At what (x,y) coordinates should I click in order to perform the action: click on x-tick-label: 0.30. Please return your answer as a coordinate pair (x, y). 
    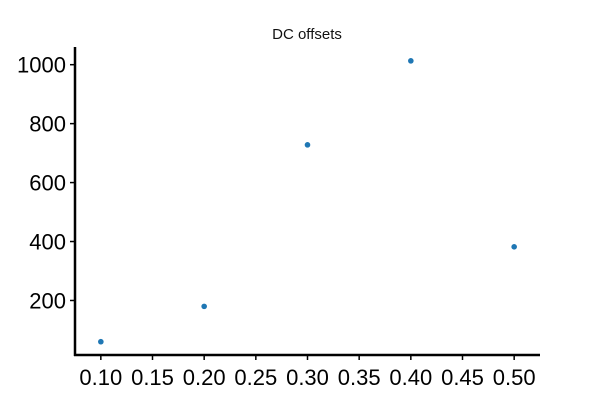
    Looking at the image, I should click on (307, 377).